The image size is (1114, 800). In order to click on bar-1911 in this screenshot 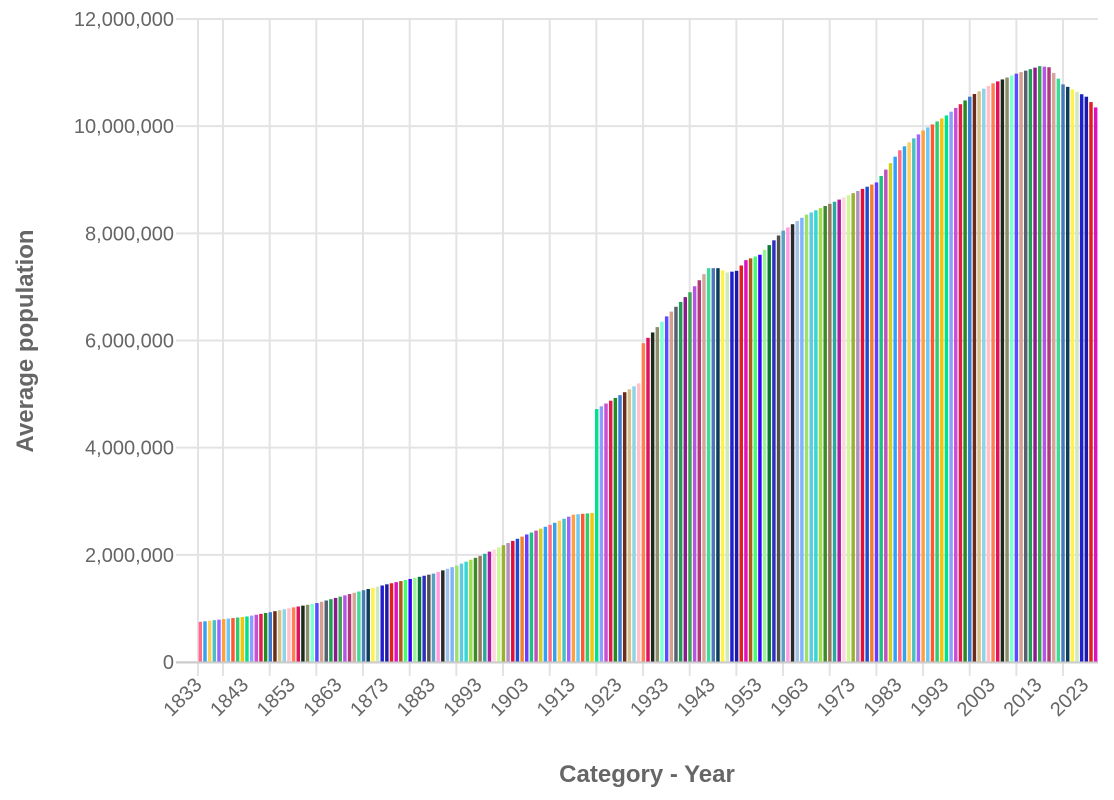, I will do `click(564, 590)`.